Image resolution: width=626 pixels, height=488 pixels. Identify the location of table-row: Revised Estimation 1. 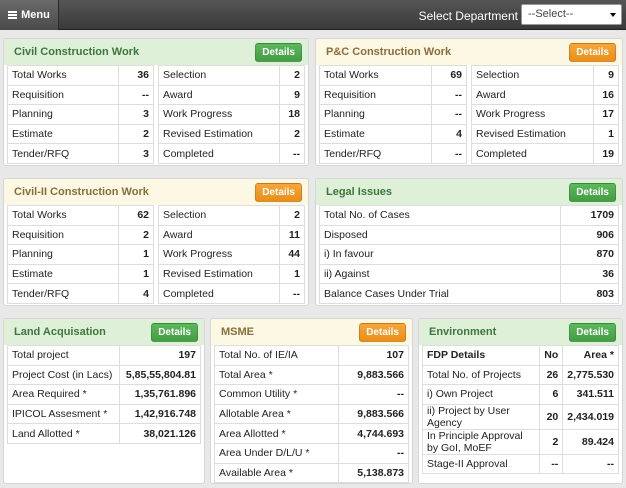
(232, 274).